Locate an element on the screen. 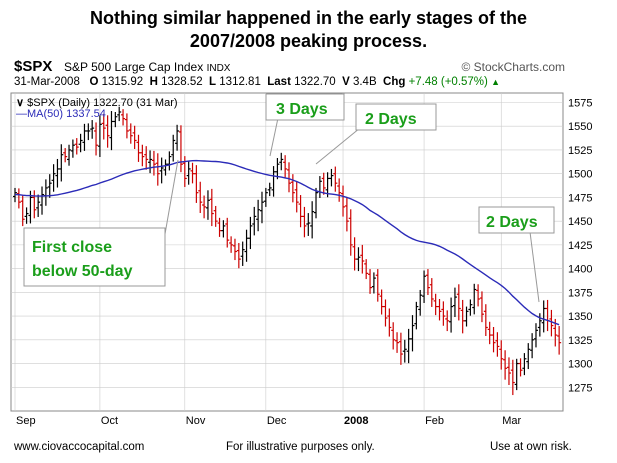 This screenshot has width=617, height=463. y-tick-label: 1275 is located at coordinates (580, 388).